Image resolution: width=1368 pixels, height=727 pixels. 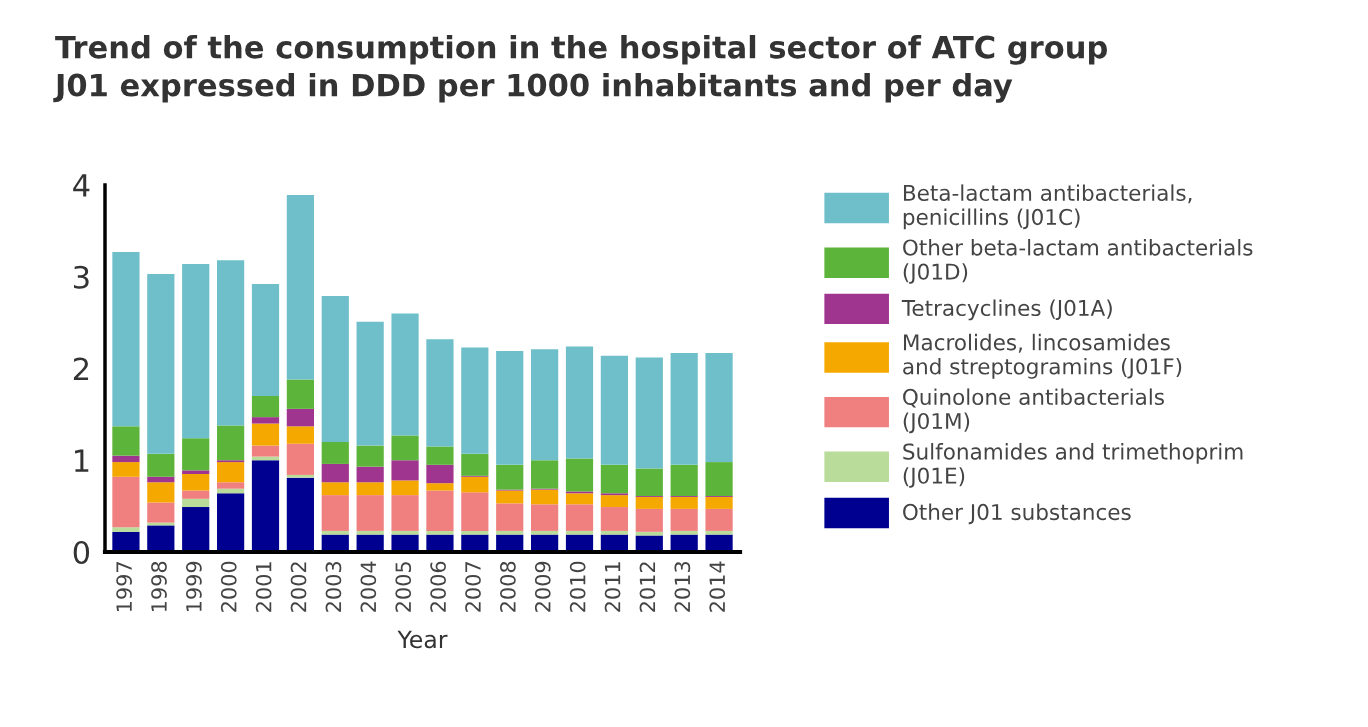 I want to click on x-tick-label: 2006, so click(x=438, y=586).